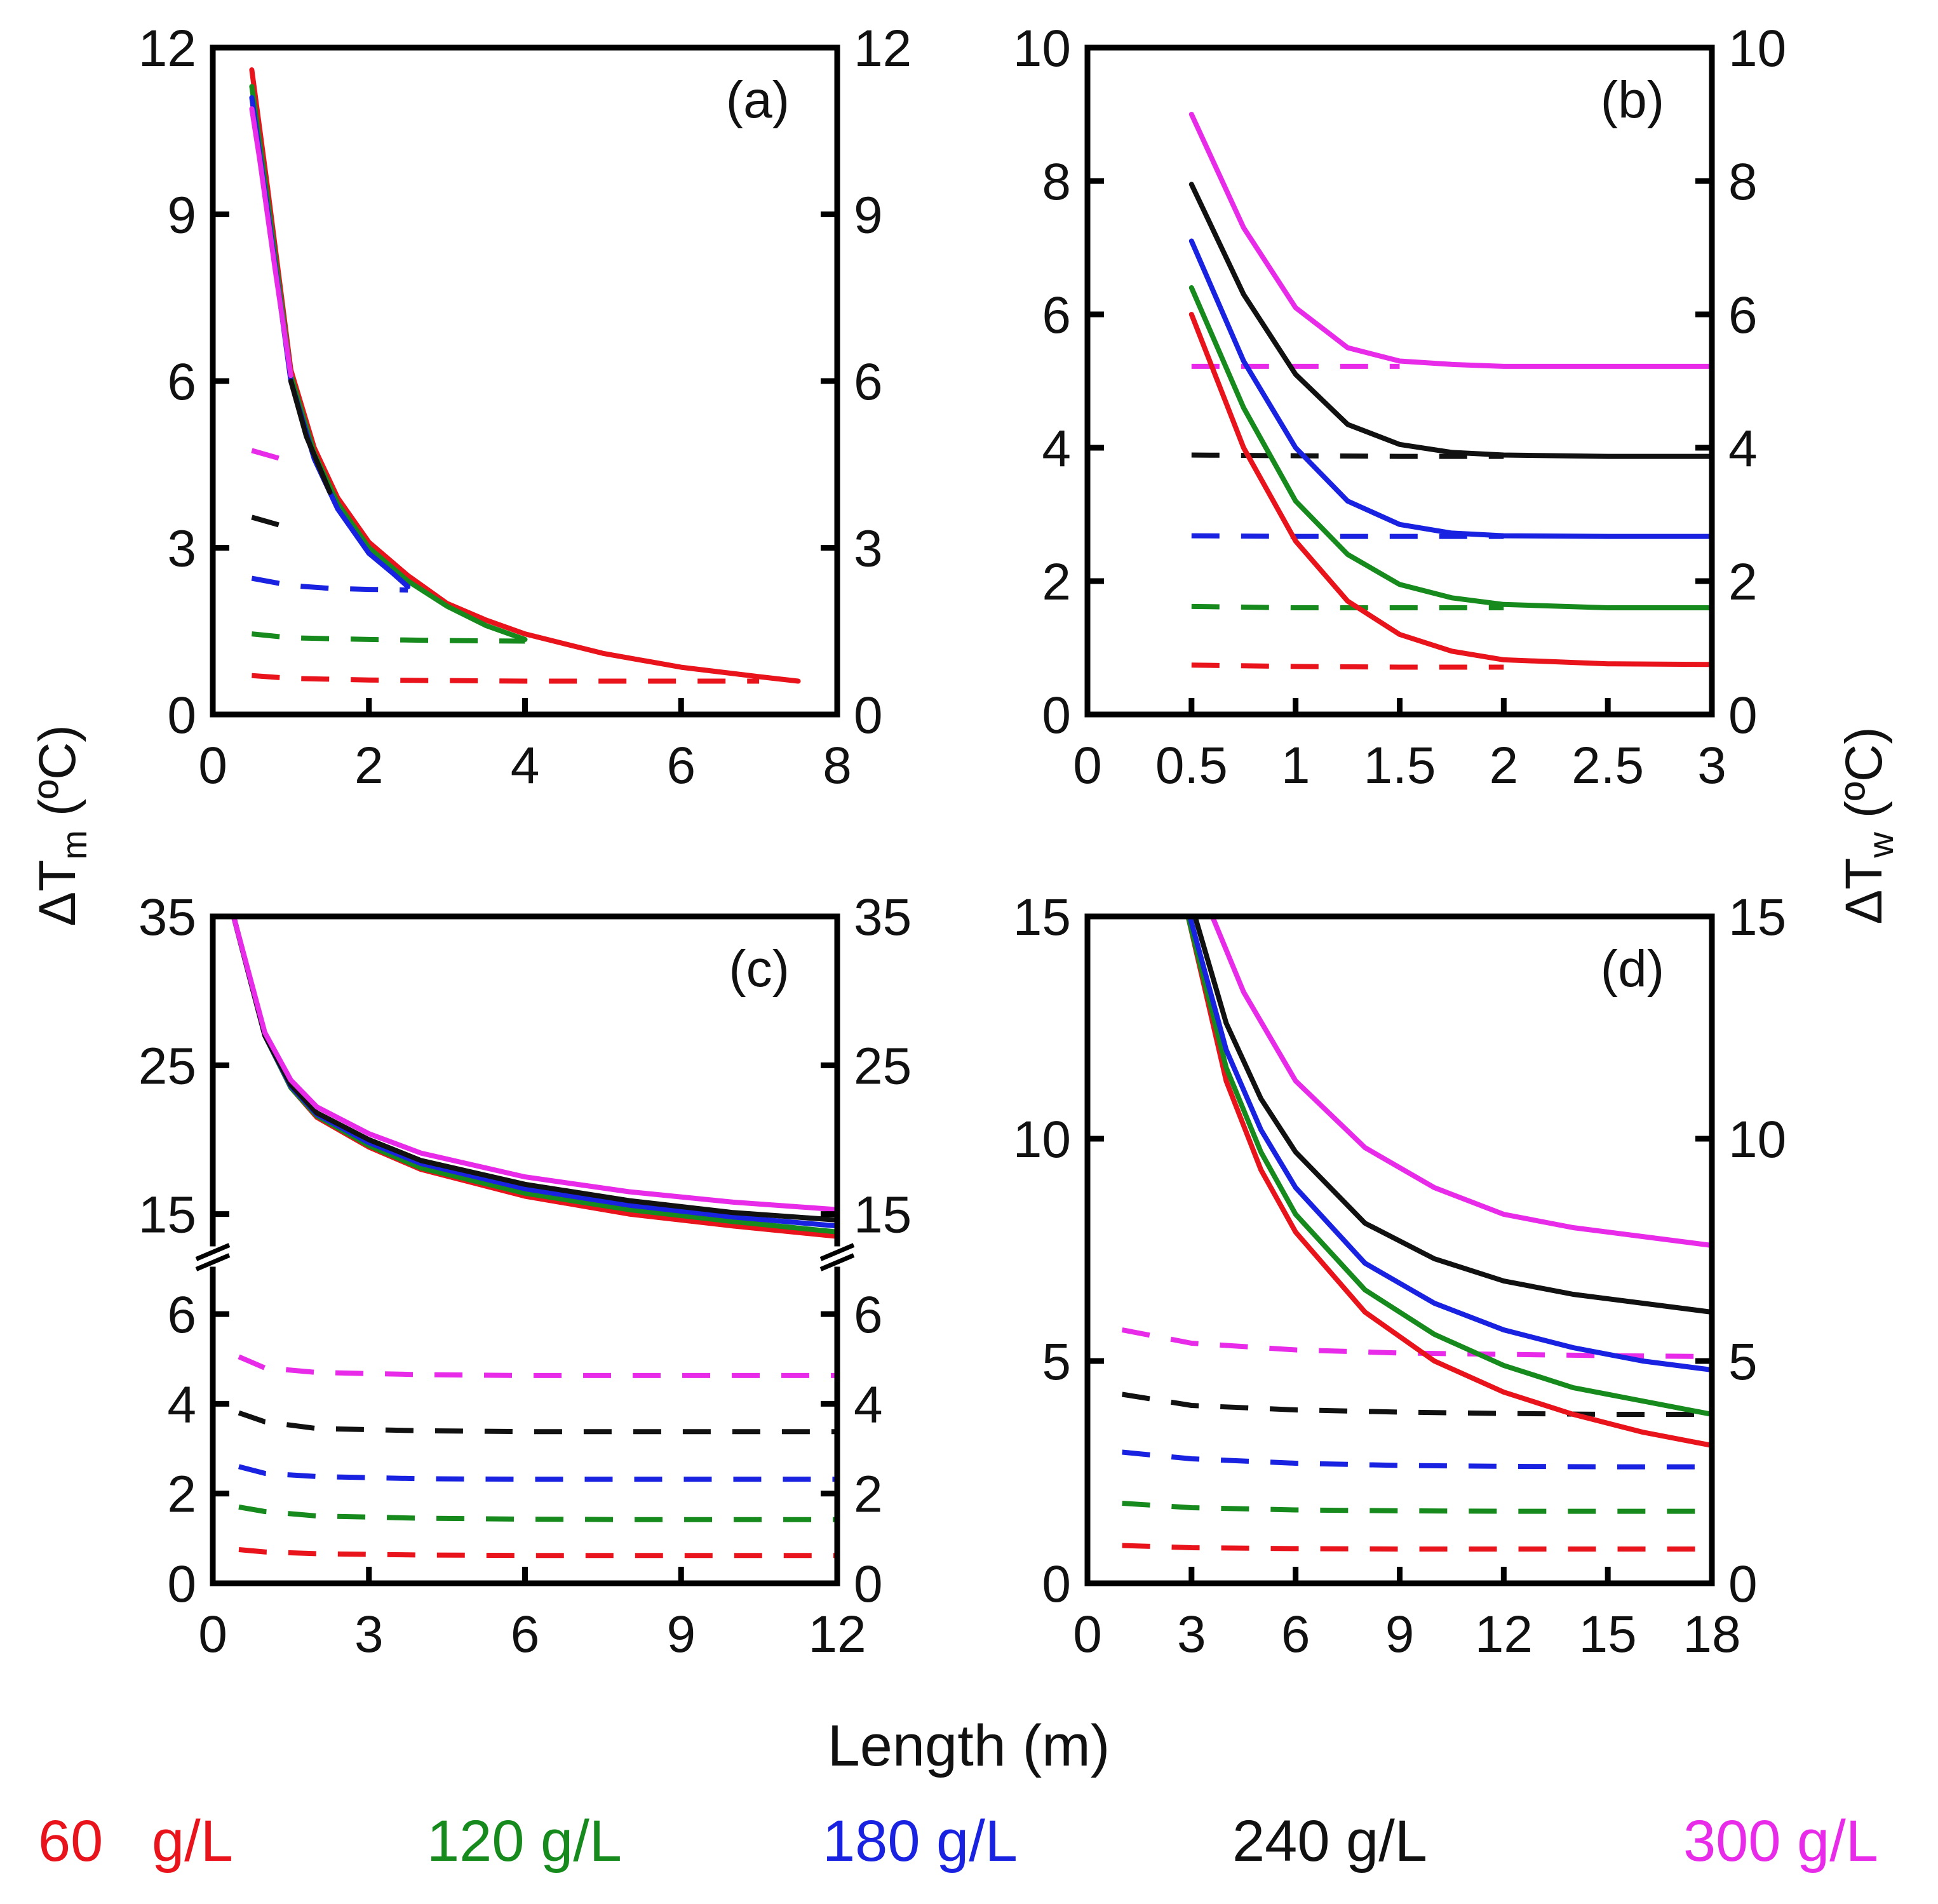 Image resolution: width=1938 pixels, height=1904 pixels. I want to click on series-line-d-60-g-l-tw, so click(1417, 1547).